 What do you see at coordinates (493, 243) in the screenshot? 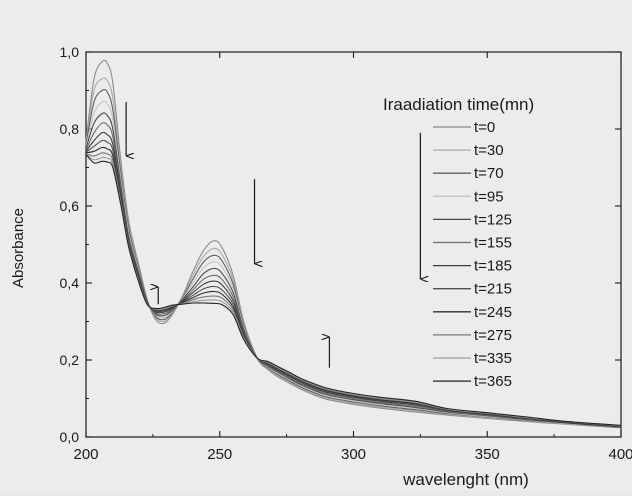
I see `legend-label: t=155` at bounding box center [493, 243].